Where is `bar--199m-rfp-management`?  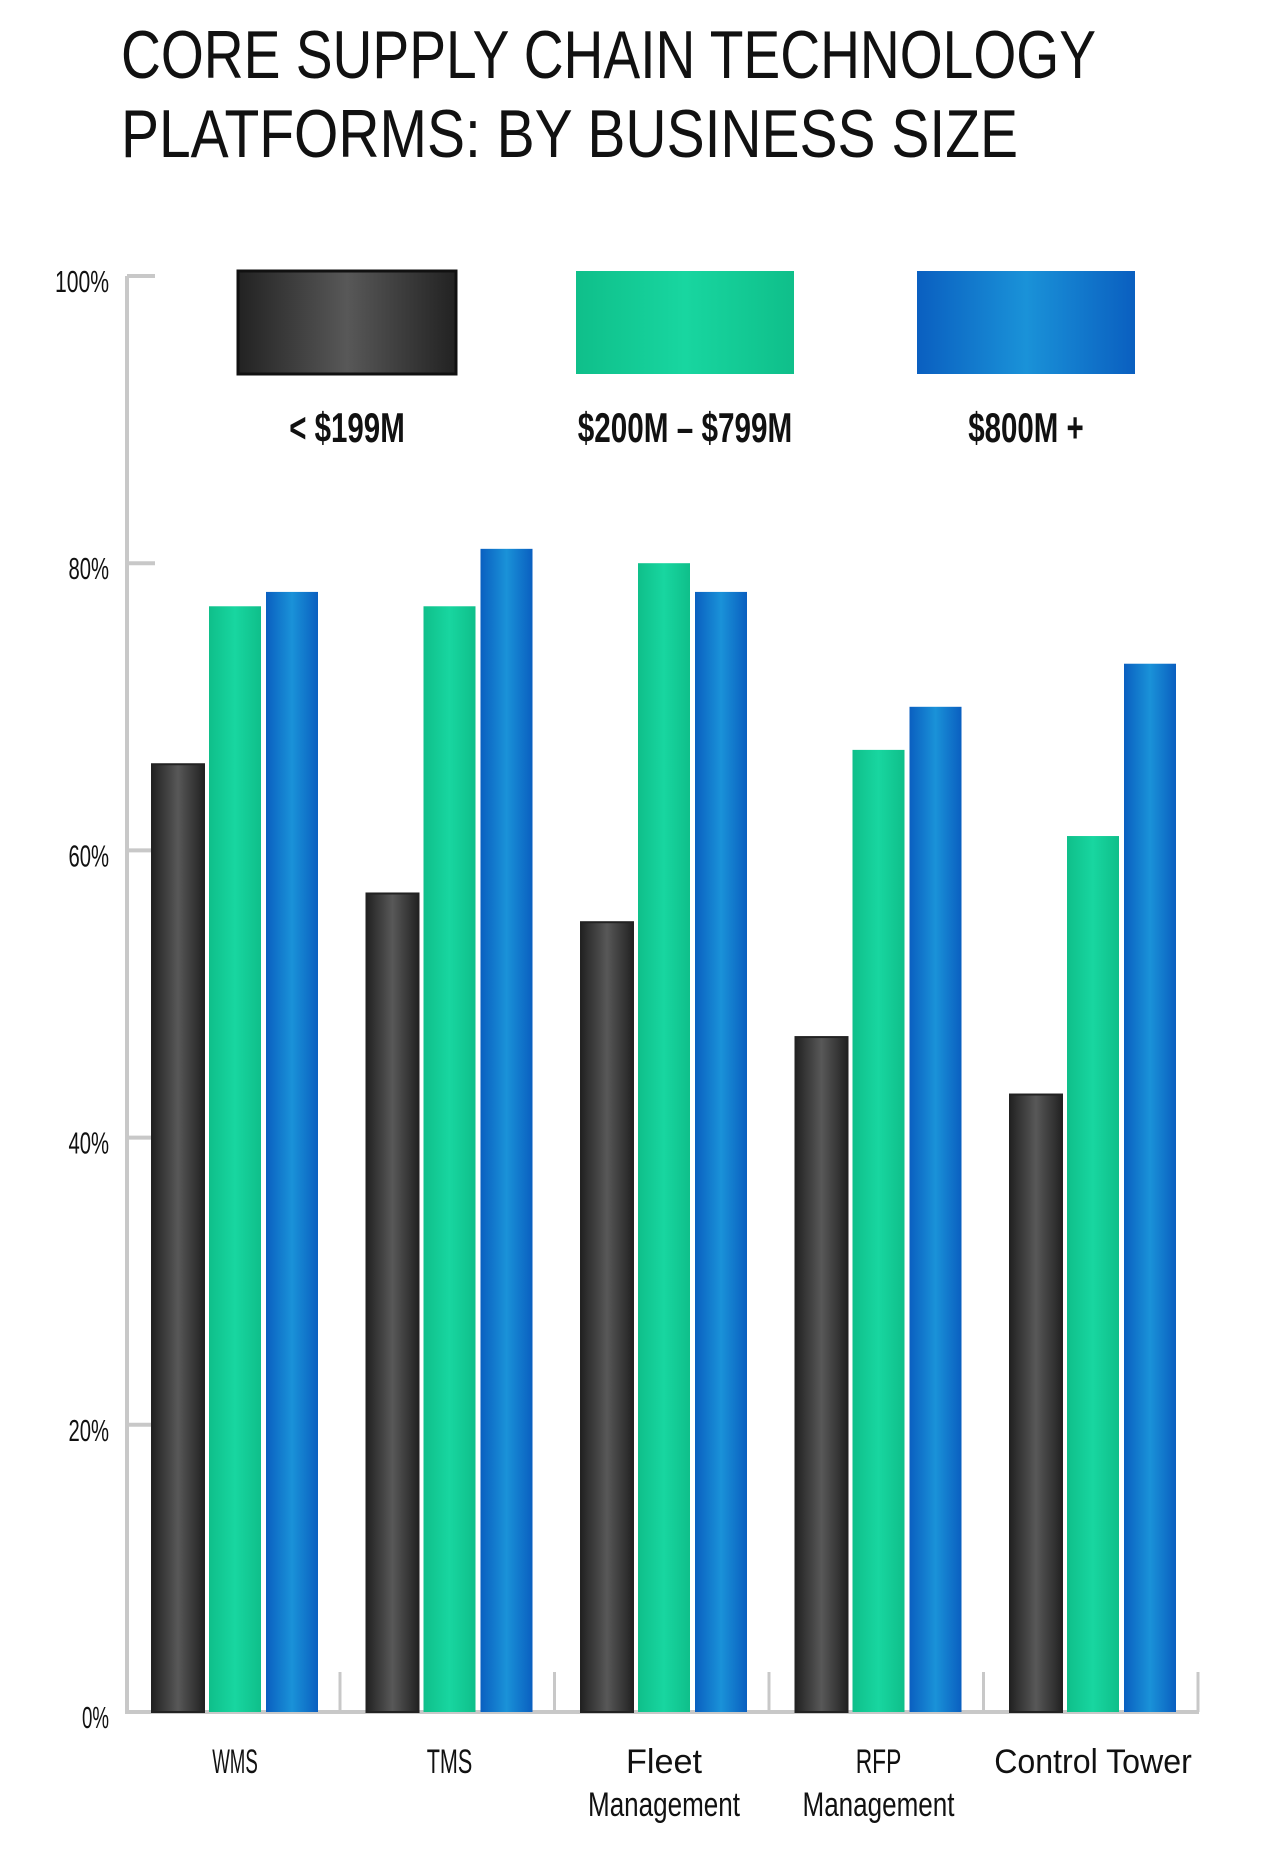 bar--199m-rfp-management is located at coordinates (821, 1374).